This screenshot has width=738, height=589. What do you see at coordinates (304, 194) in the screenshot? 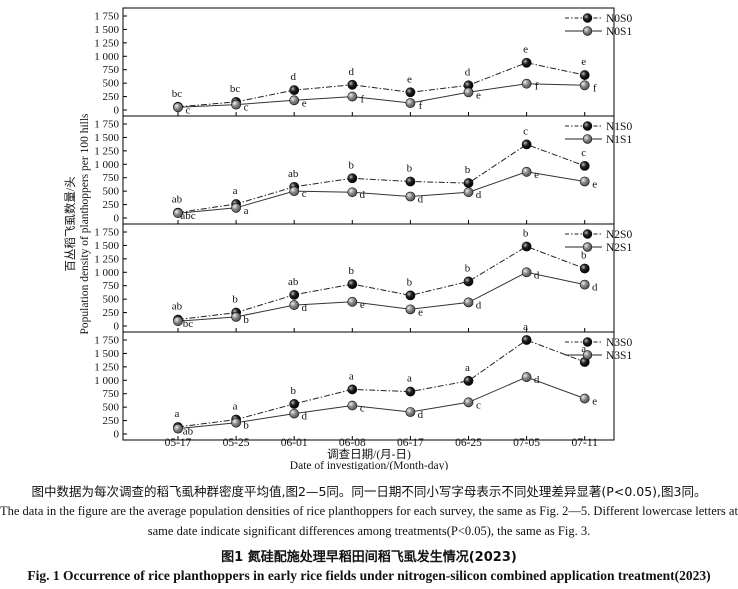
I see `significance-label-n1s1: c` at bounding box center [304, 194].